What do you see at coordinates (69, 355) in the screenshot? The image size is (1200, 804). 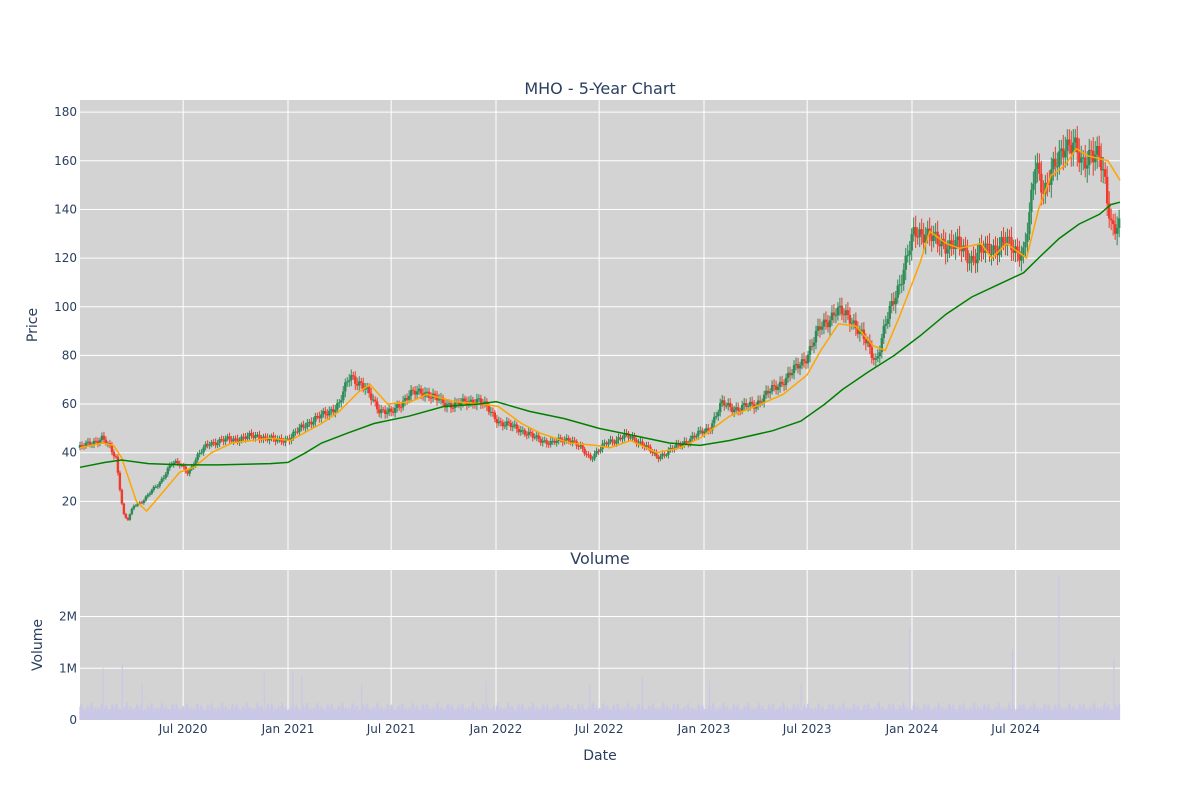 I see `price-y-tick-label: 80` at bounding box center [69, 355].